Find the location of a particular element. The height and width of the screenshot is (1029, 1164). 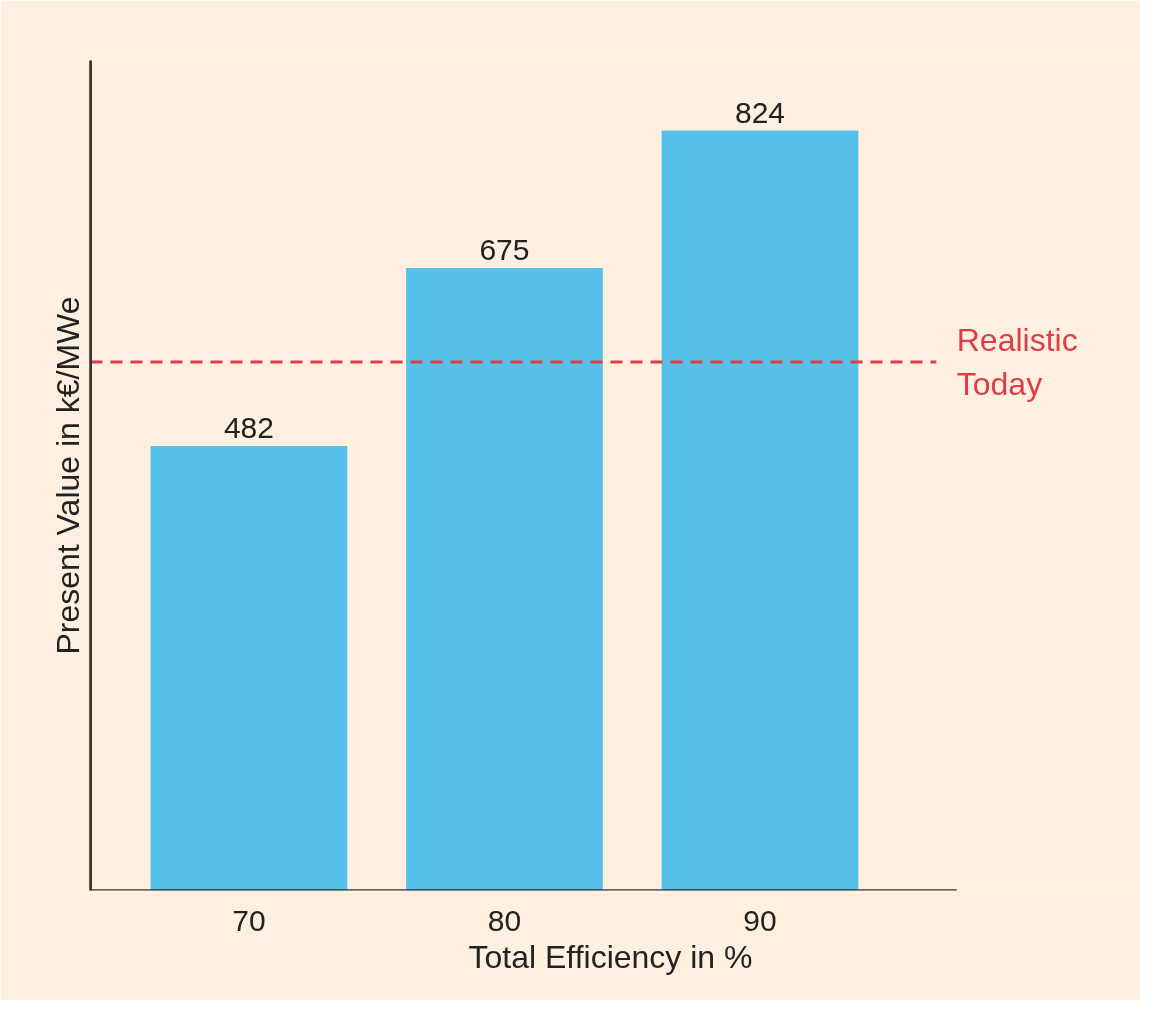

x-axis-title: Total Efficiency in % is located at coordinates (610, 956).